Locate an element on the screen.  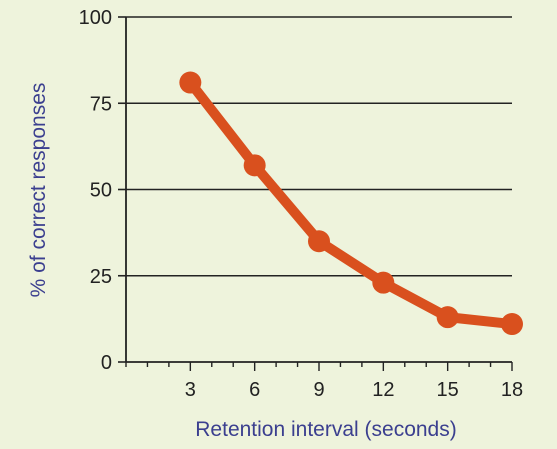
x-axis-label: Retention interval (seconds) is located at coordinates (325, 429).